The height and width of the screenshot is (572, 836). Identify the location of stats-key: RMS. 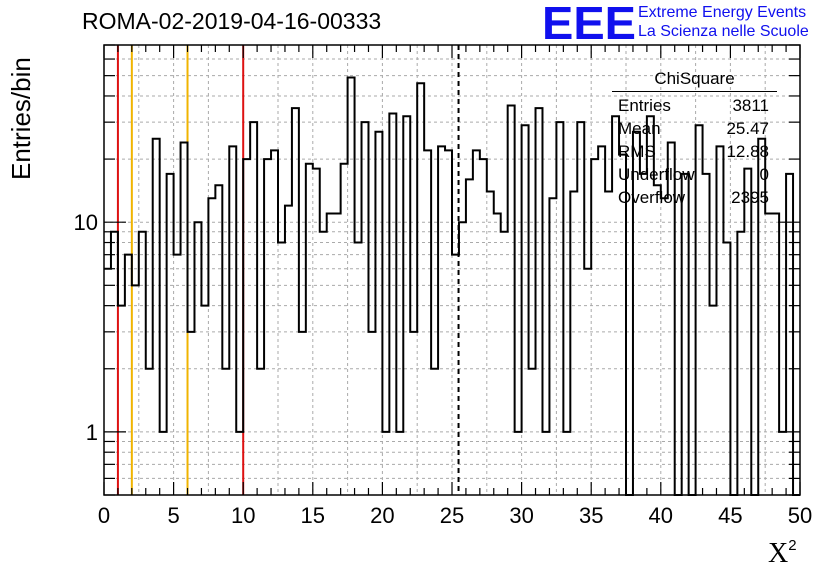
(637, 151).